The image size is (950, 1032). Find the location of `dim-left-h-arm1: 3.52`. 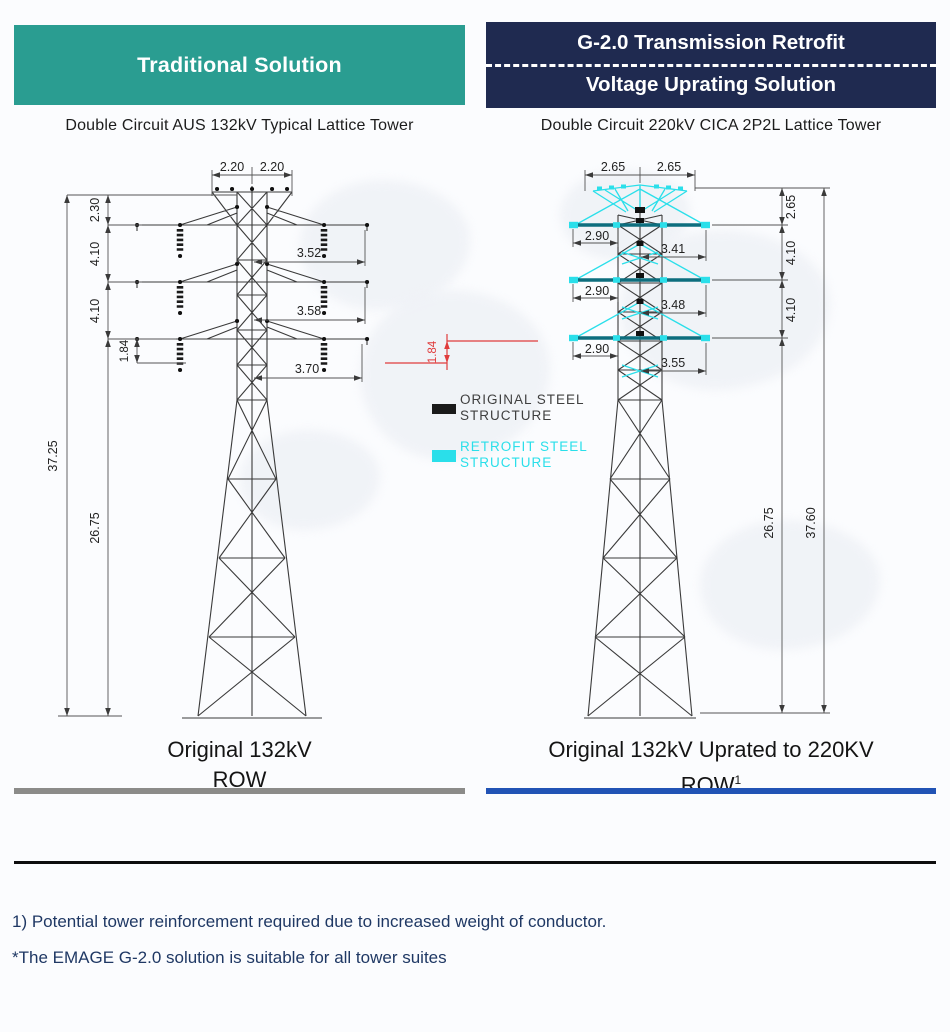

dim-left-h-arm1: 3.52 is located at coordinates (309, 253).